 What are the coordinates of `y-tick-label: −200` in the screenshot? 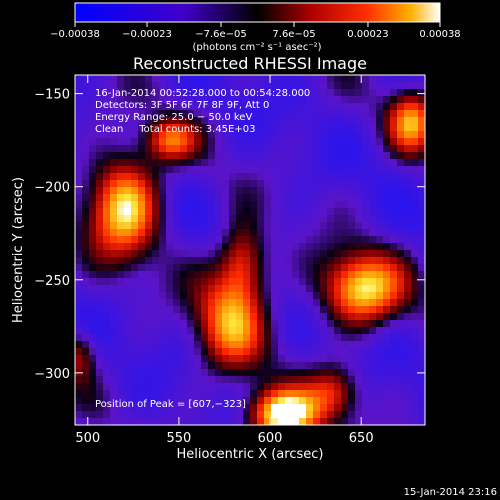 It's located at (52, 188).